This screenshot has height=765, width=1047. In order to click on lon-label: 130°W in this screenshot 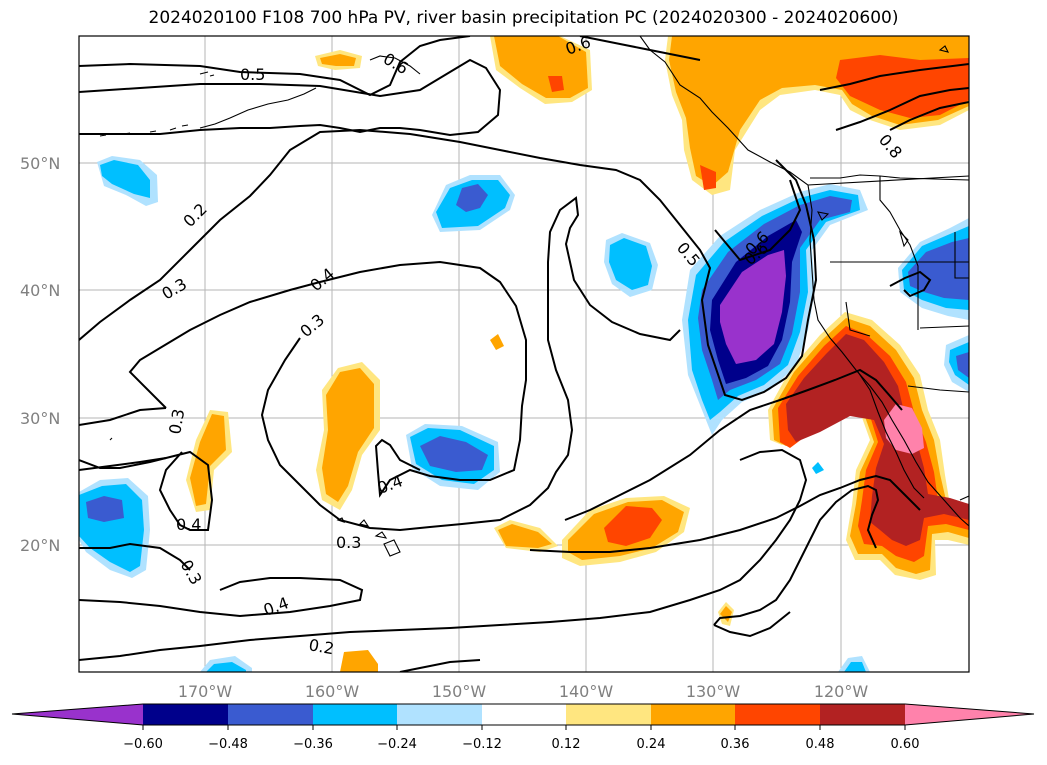, I will do `click(713, 691)`.